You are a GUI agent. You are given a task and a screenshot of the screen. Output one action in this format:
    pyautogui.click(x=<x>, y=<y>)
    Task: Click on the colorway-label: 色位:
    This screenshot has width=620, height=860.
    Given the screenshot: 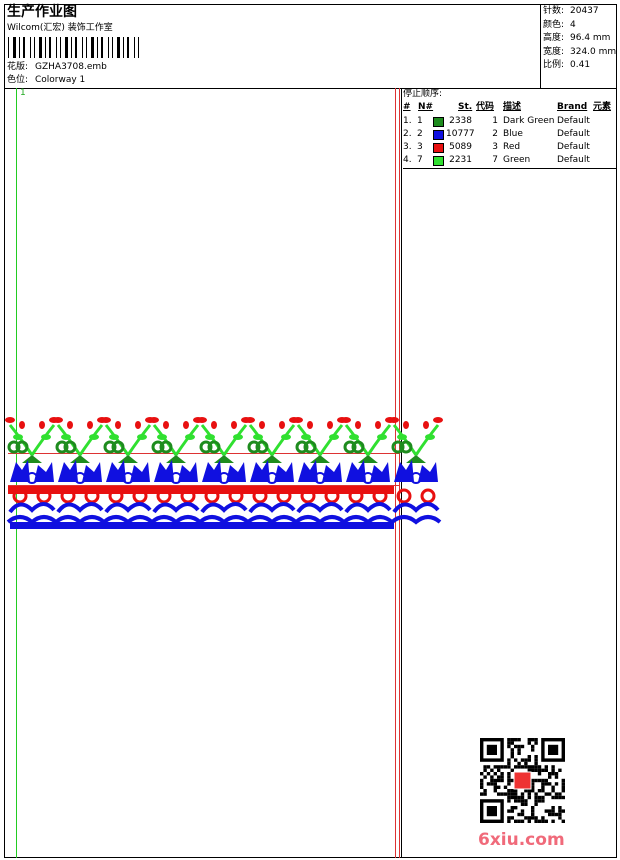 What is the action you would take?
    pyautogui.click(x=18, y=80)
    